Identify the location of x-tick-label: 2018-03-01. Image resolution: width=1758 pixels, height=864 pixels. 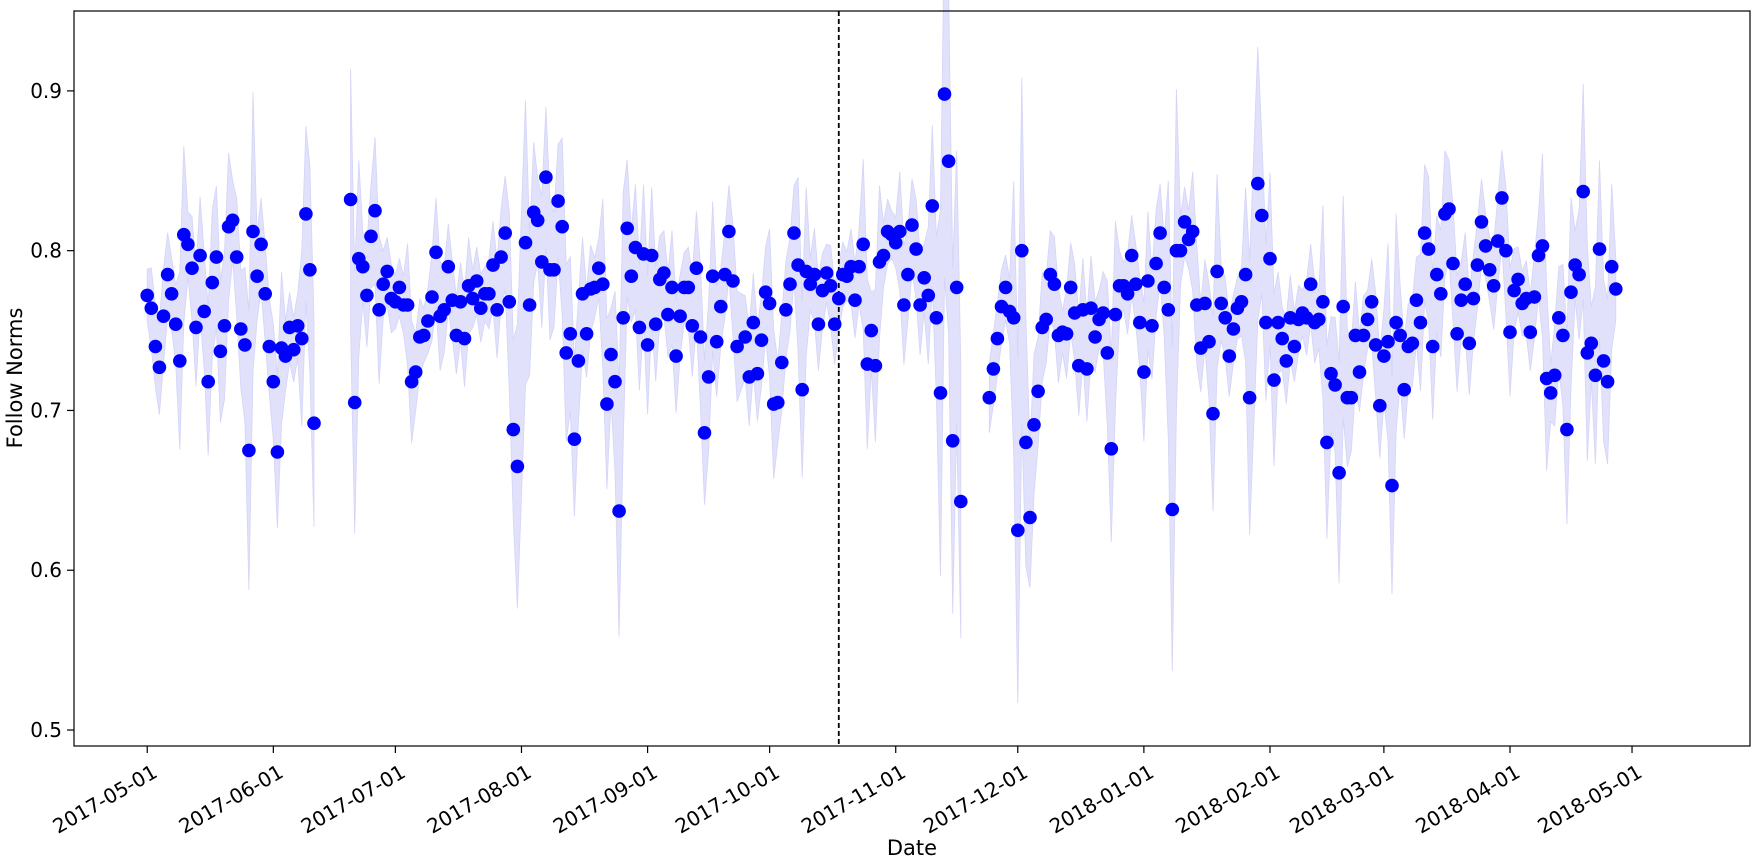
(1341, 799).